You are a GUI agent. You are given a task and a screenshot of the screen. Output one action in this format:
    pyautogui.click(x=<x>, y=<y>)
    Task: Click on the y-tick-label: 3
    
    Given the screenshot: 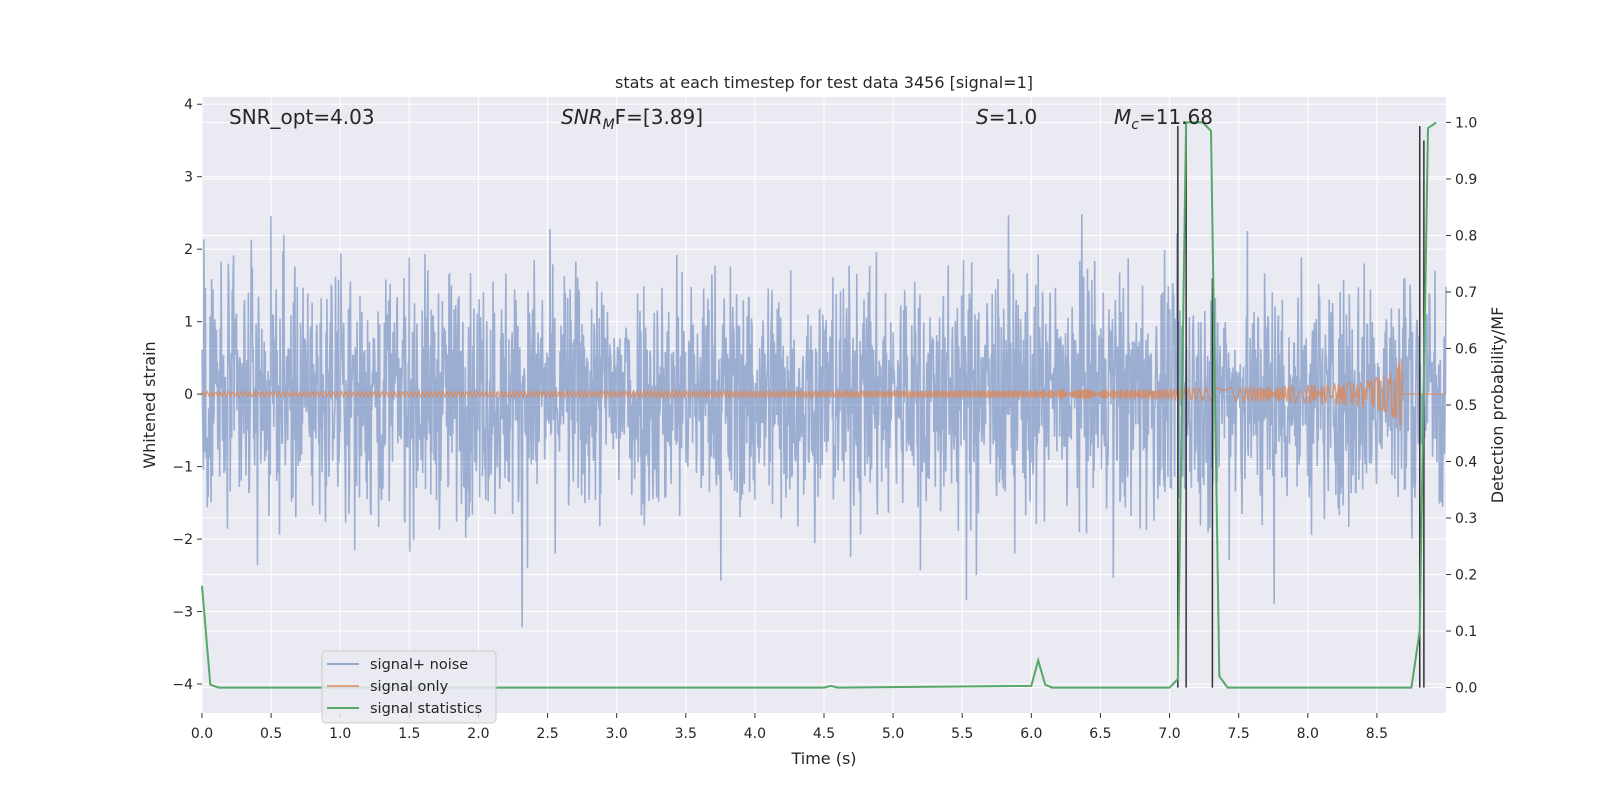 What is the action you would take?
    pyautogui.click(x=188, y=178)
    